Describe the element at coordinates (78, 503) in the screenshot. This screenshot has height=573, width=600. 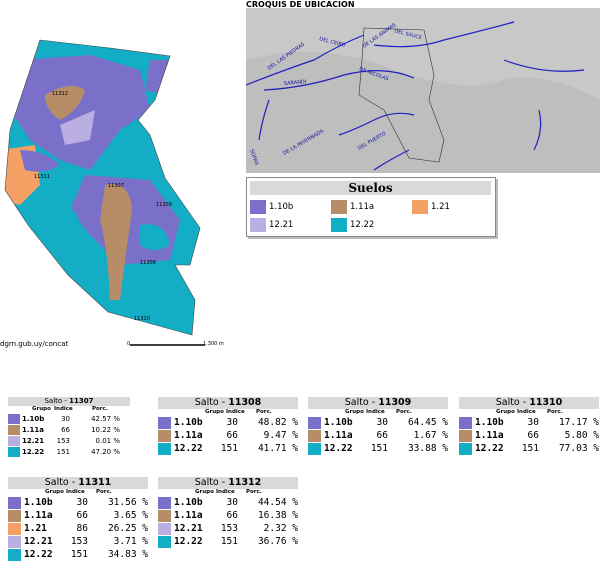
I see `table-row: 1.10b 30 31.56 %` at that location.